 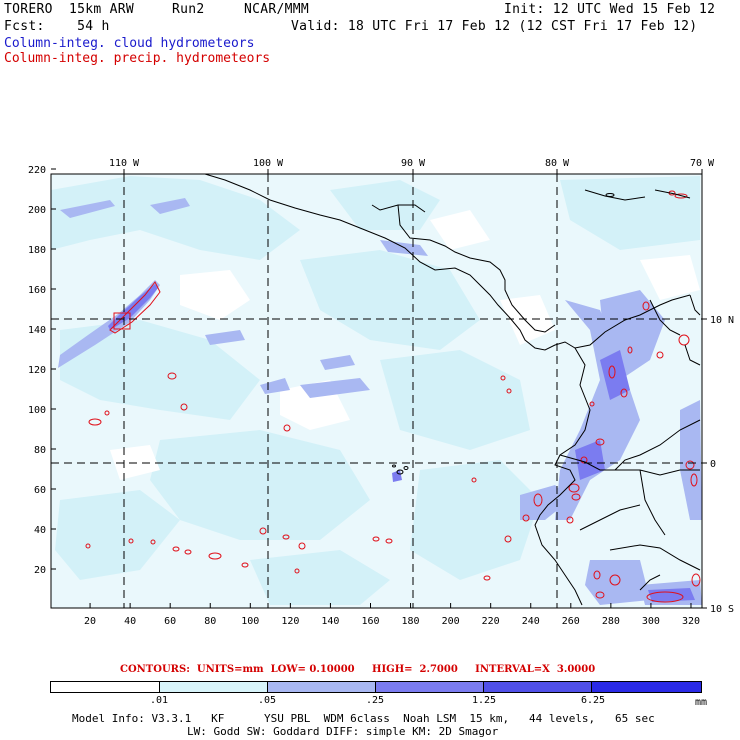 I want to click on colorbar-tick-label: 1.25, so click(x=484, y=700).